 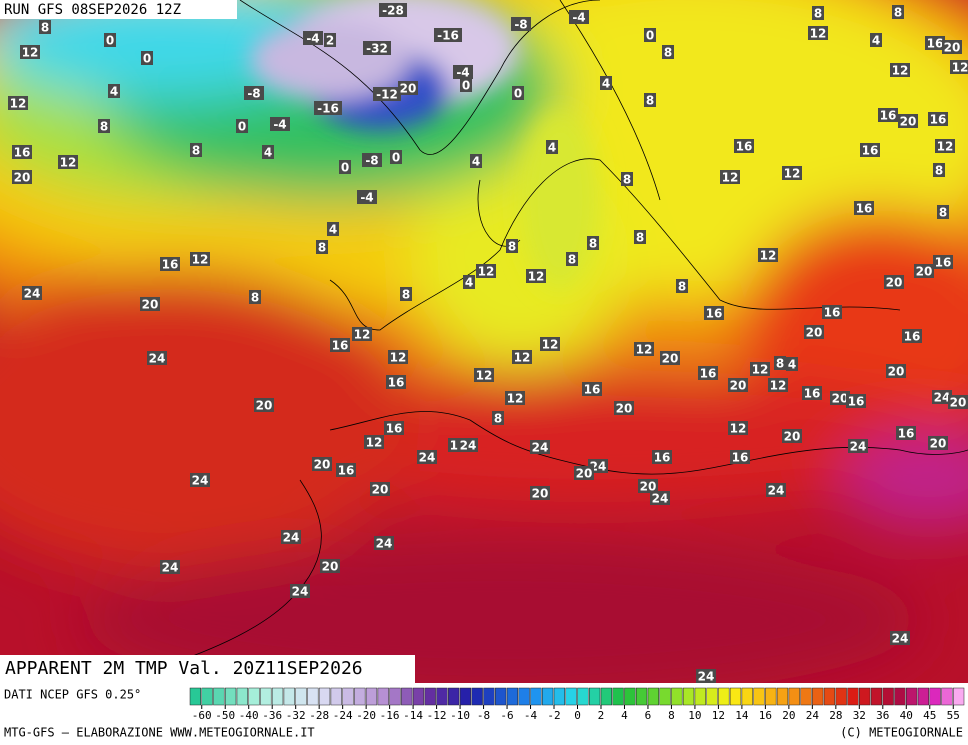 I want to click on colorbar-tick-label: 36, so click(x=882, y=715).